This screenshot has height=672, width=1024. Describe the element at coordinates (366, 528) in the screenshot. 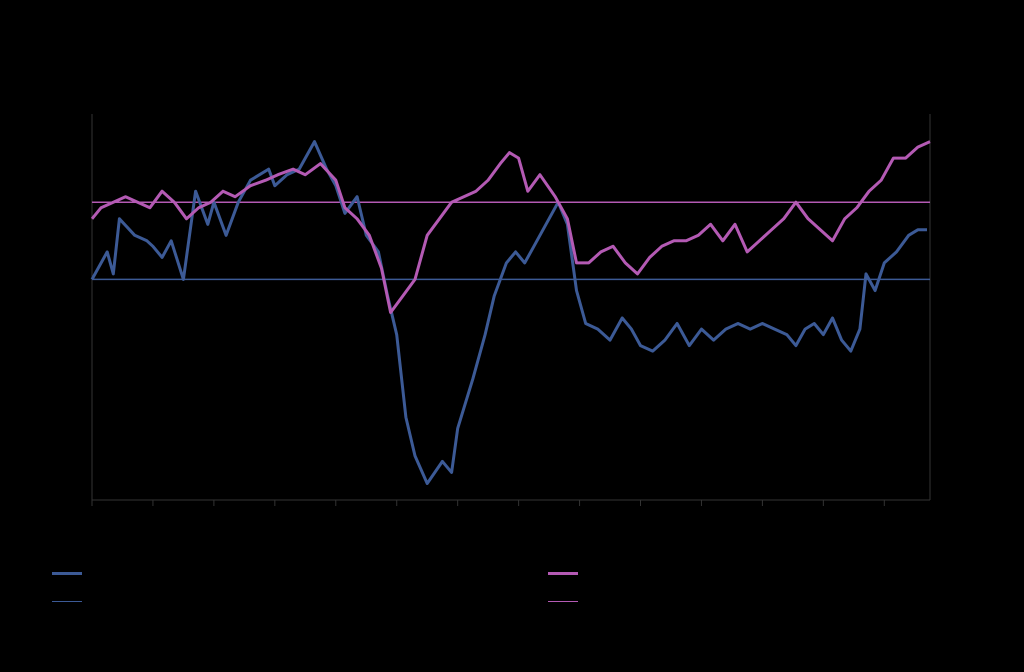

I see `x-tick-label-4: 08` at that location.